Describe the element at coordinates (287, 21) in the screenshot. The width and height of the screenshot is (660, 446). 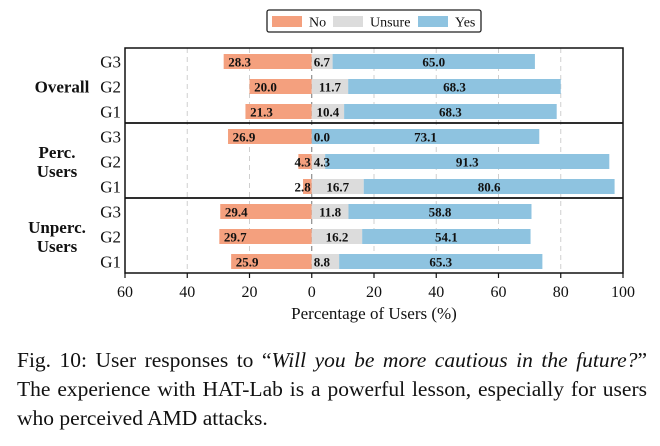
I see `legend-swatch-no` at that location.